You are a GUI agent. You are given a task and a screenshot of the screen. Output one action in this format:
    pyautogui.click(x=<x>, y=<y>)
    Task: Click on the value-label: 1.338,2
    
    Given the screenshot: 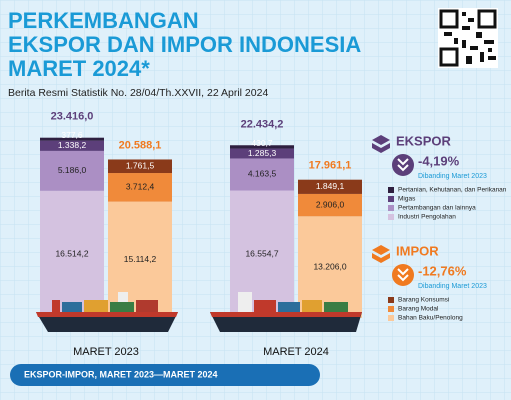 What is the action you would take?
    pyautogui.click(x=72, y=145)
    